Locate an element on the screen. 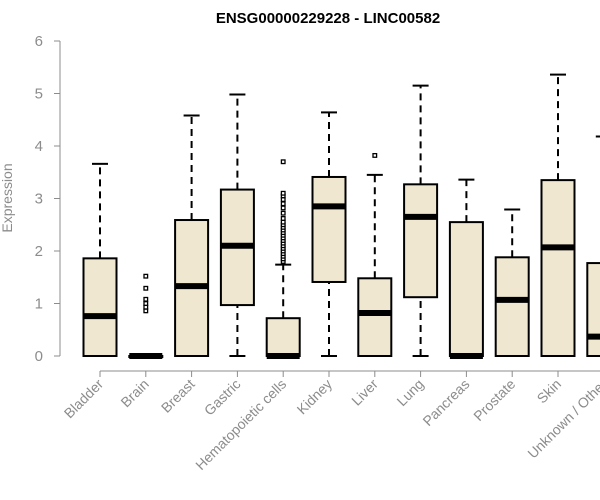 The width and height of the screenshot is (600, 500). box-skin is located at coordinates (558, 215).